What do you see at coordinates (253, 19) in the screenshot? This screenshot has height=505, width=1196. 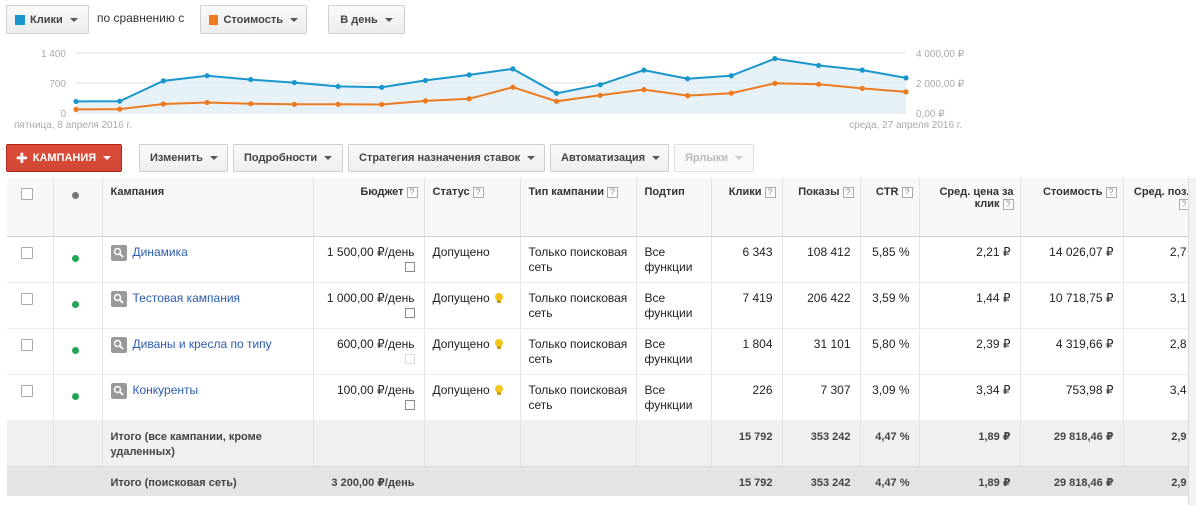 I see `metric2-selector: Стоимость` at bounding box center [253, 19].